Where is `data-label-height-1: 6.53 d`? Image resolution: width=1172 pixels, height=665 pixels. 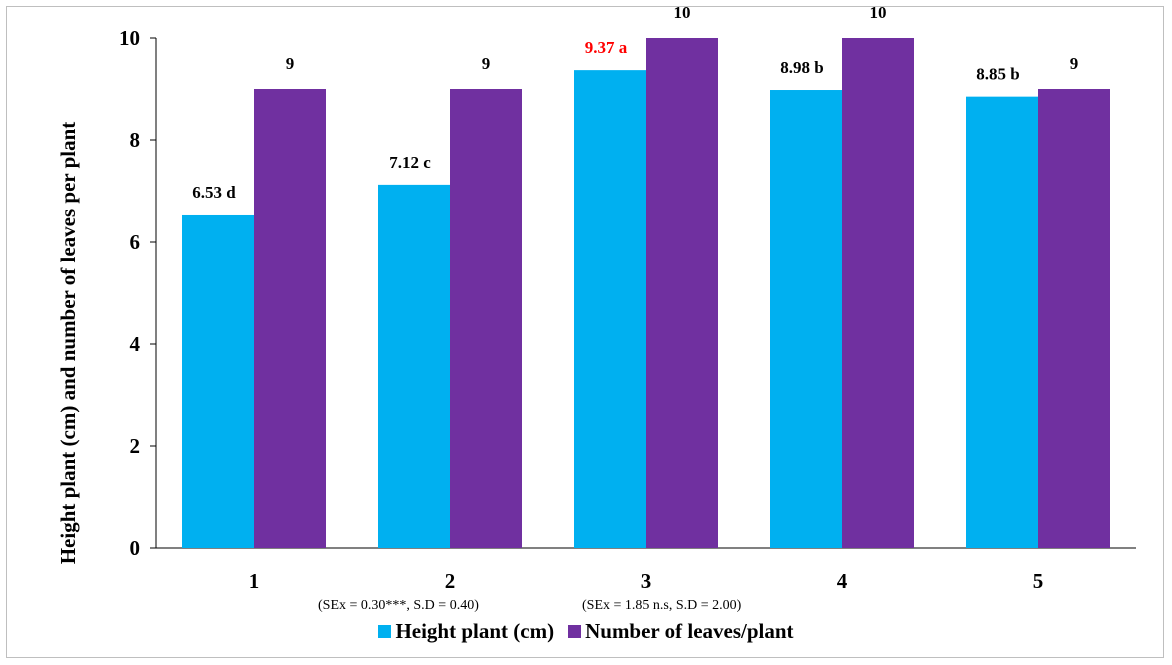
data-label-height-1: 6.53 d is located at coordinates (214, 192).